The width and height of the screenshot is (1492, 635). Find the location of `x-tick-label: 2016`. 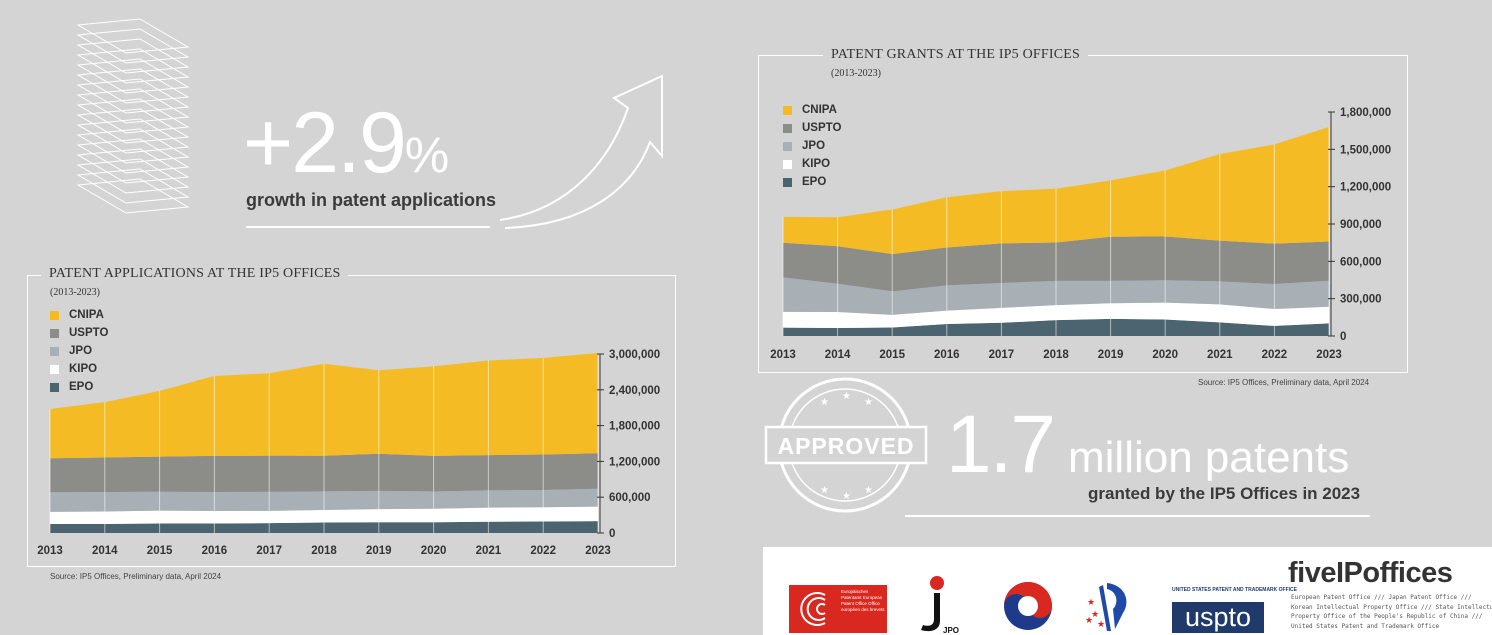

x-tick-label: 2016 is located at coordinates (215, 551).